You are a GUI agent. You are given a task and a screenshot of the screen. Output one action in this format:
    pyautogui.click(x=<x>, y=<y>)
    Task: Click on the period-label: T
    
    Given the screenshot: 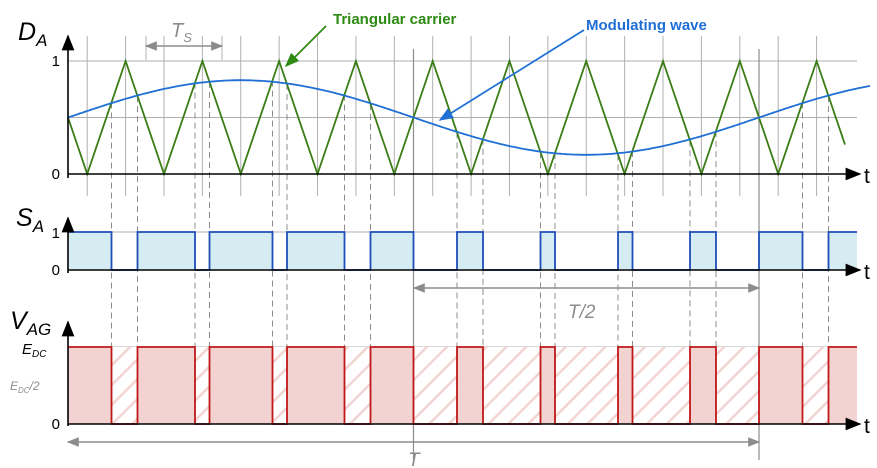 What is the action you would take?
    pyautogui.click(x=414, y=459)
    